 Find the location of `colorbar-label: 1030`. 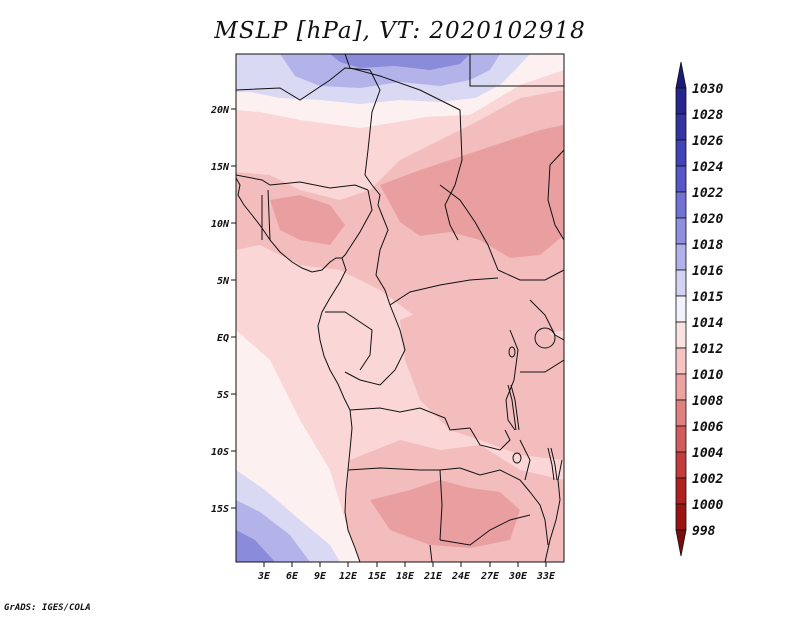

colorbar-label: 1030 is located at coordinates (707, 89).